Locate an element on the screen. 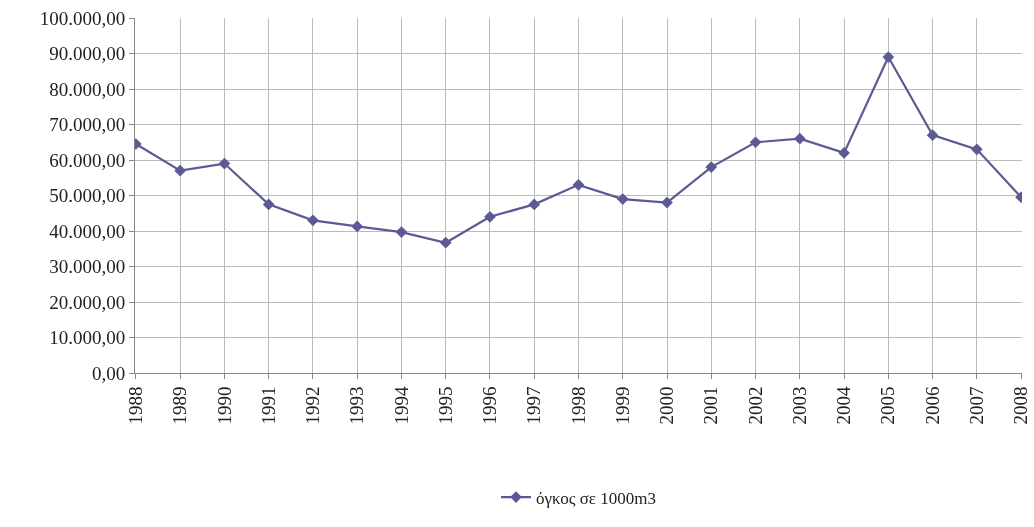 The height and width of the screenshot is (527, 1034). x-tick-label: 2003 is located at coordinates (799, 405).